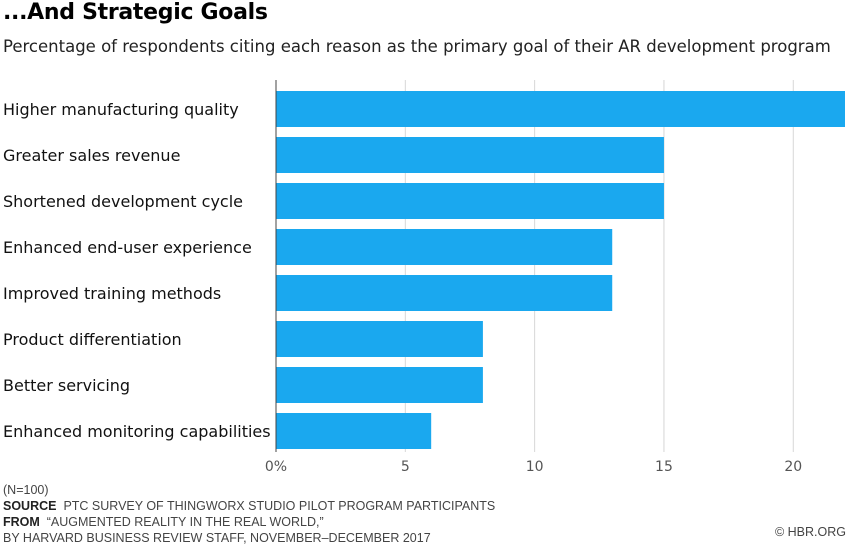  I want to click on from-text: “AUGMENTED REALITY IN THE REAL WORLD,”, so click(185, 522).